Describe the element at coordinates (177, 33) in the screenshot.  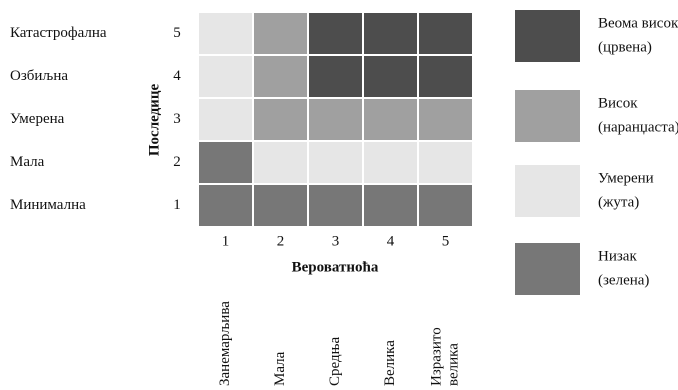
I see `row-number: 5` at that location.